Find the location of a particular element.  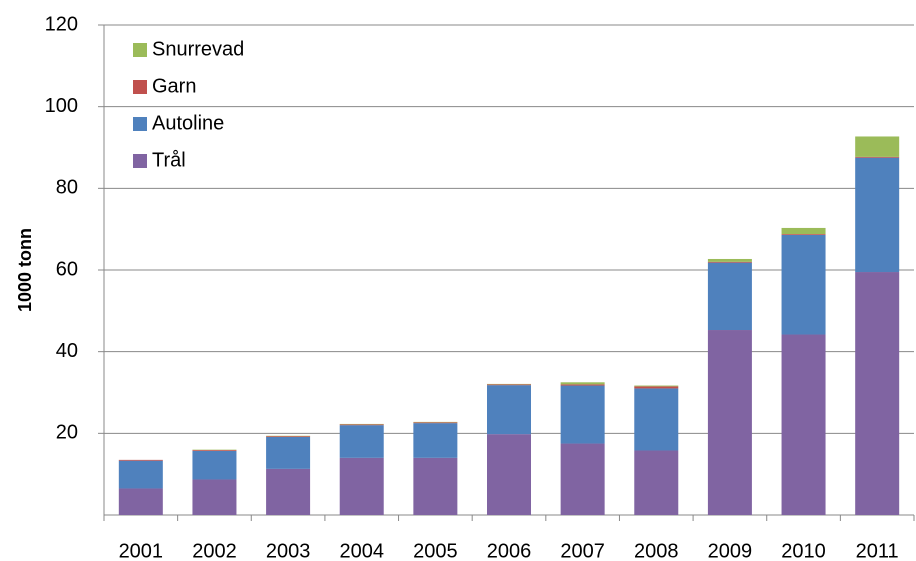

y-tick-label: 60 is located at coordinates (67, 269).